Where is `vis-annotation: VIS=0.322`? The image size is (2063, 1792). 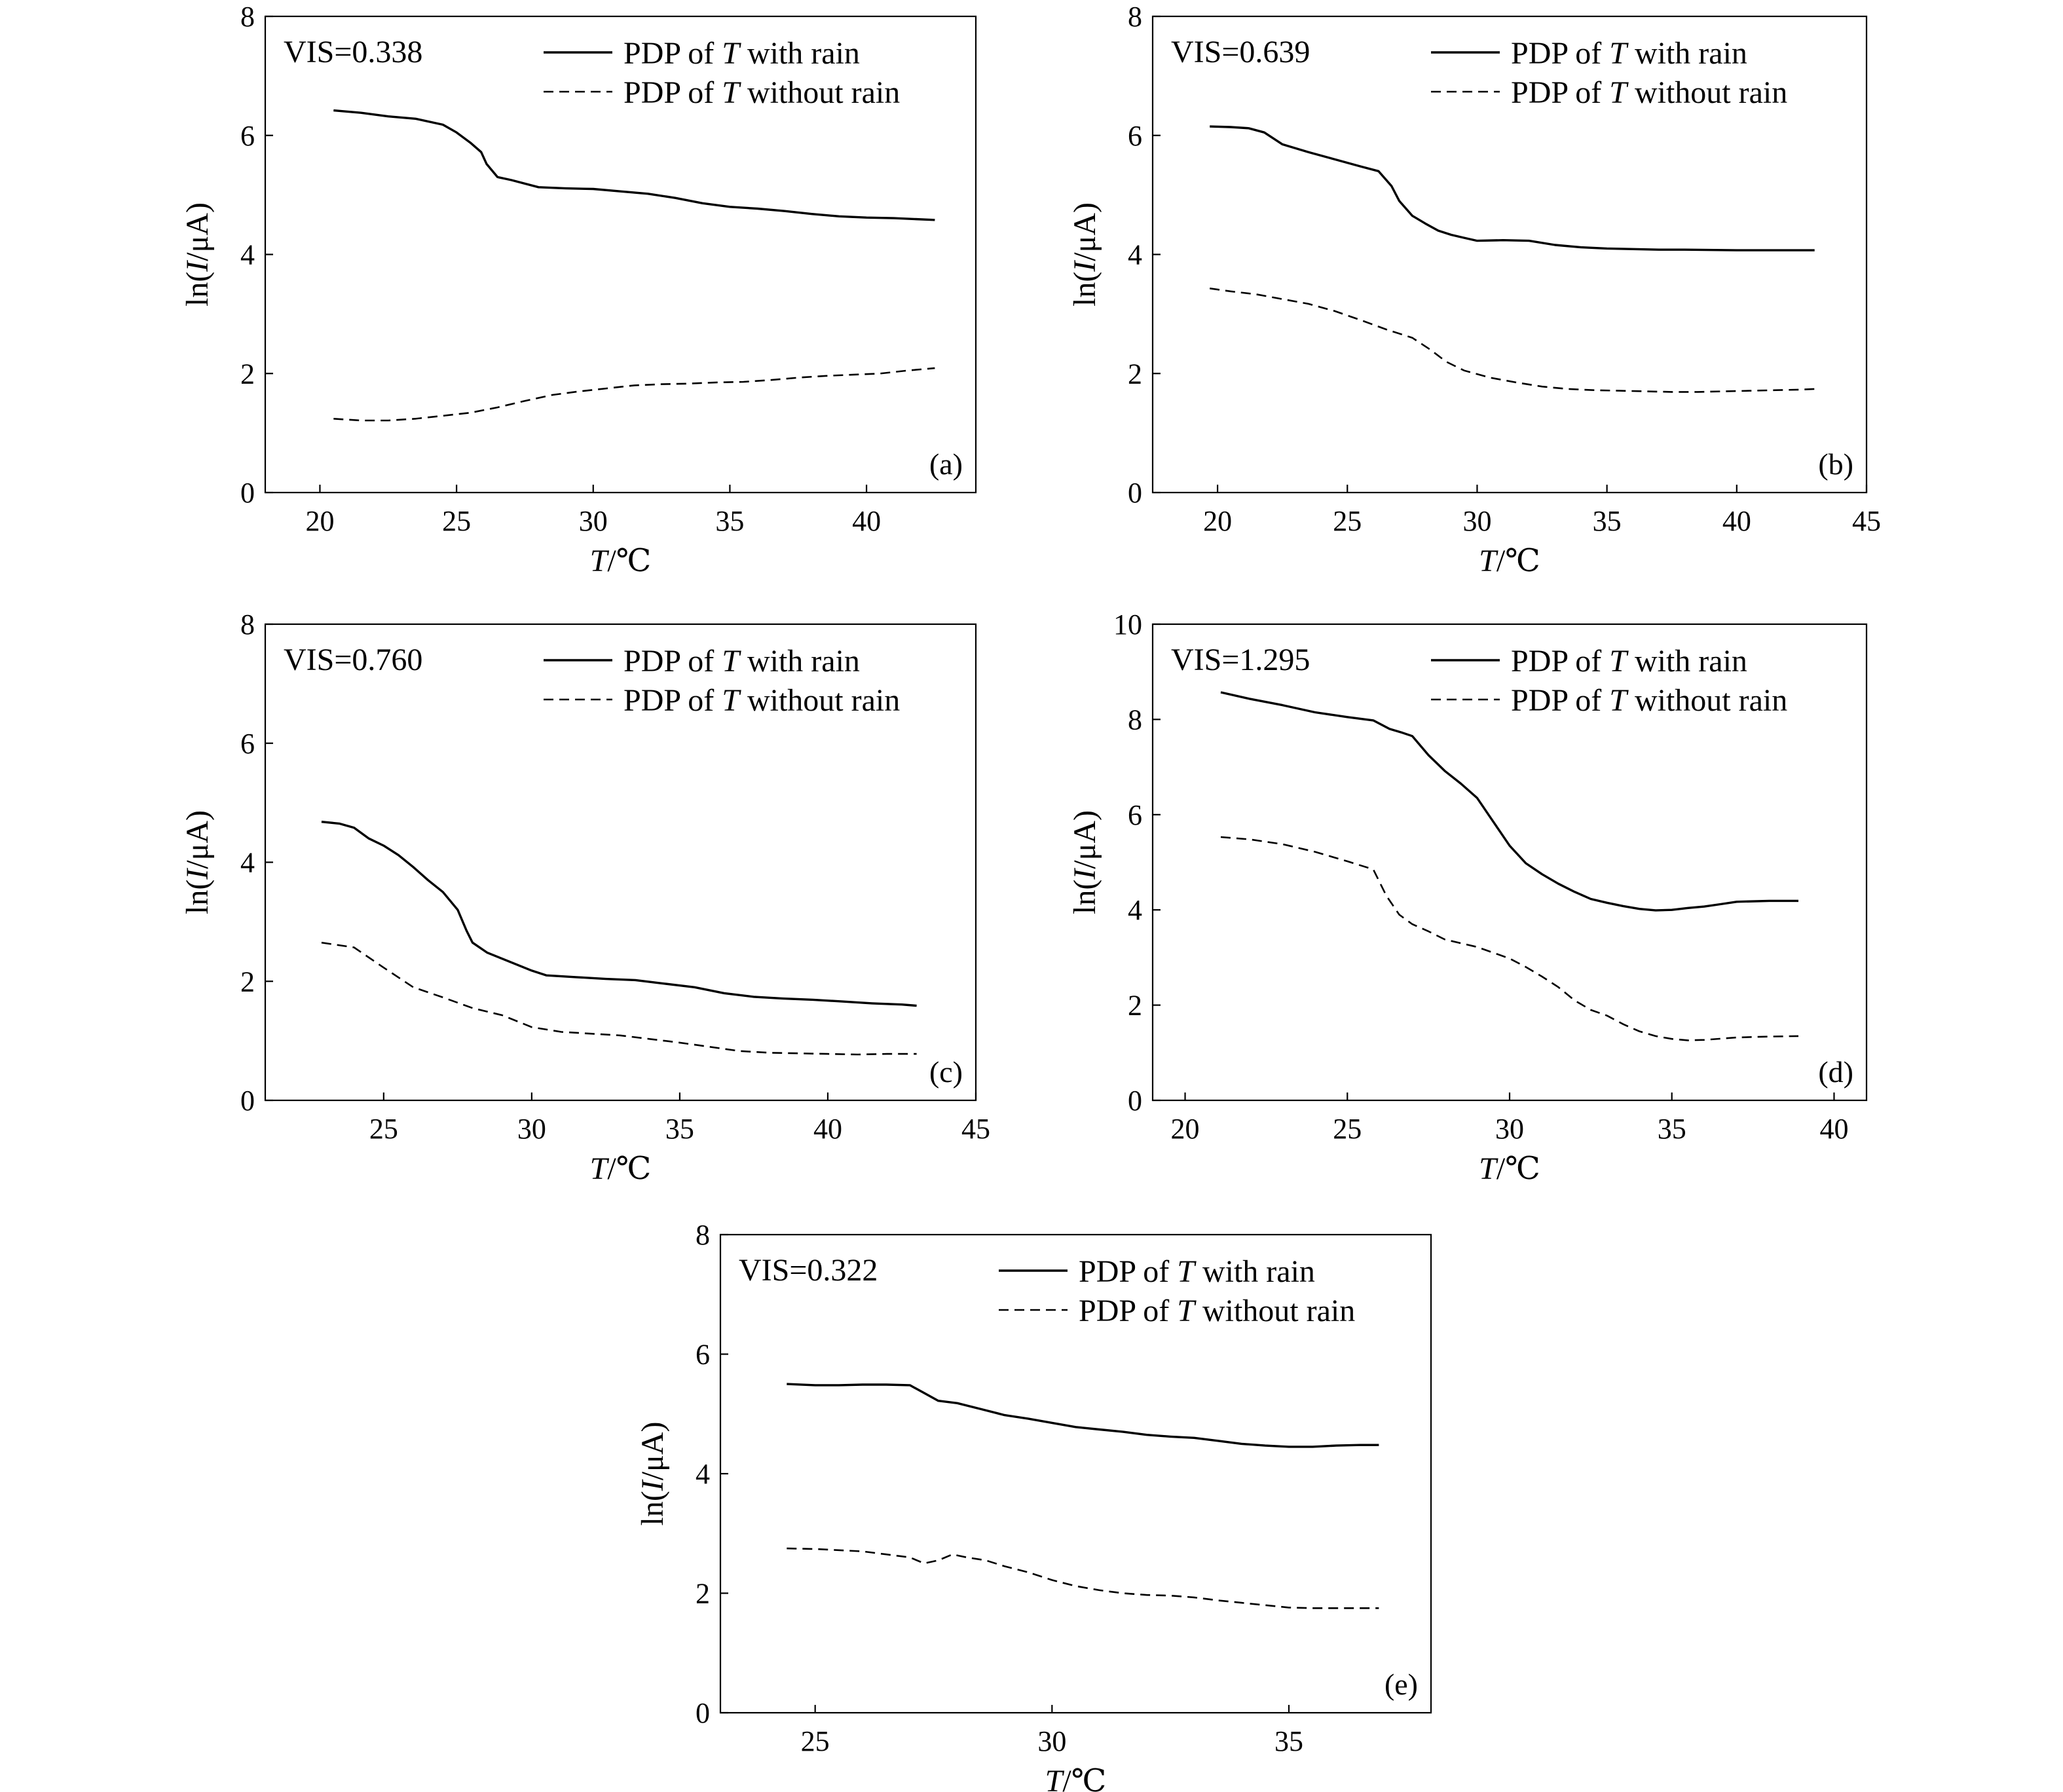 vis-annotation: VIS=0.322 is located at coordinates (808, 1270).